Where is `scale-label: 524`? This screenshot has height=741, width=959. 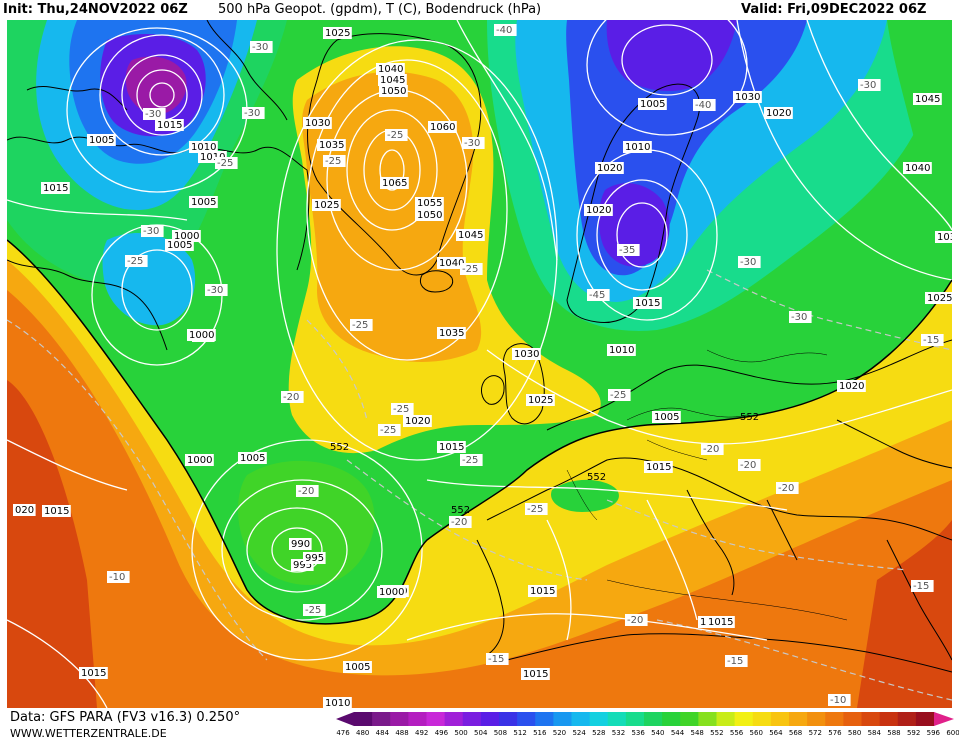
scale-label: 524 is located at coordinates (579, 733).